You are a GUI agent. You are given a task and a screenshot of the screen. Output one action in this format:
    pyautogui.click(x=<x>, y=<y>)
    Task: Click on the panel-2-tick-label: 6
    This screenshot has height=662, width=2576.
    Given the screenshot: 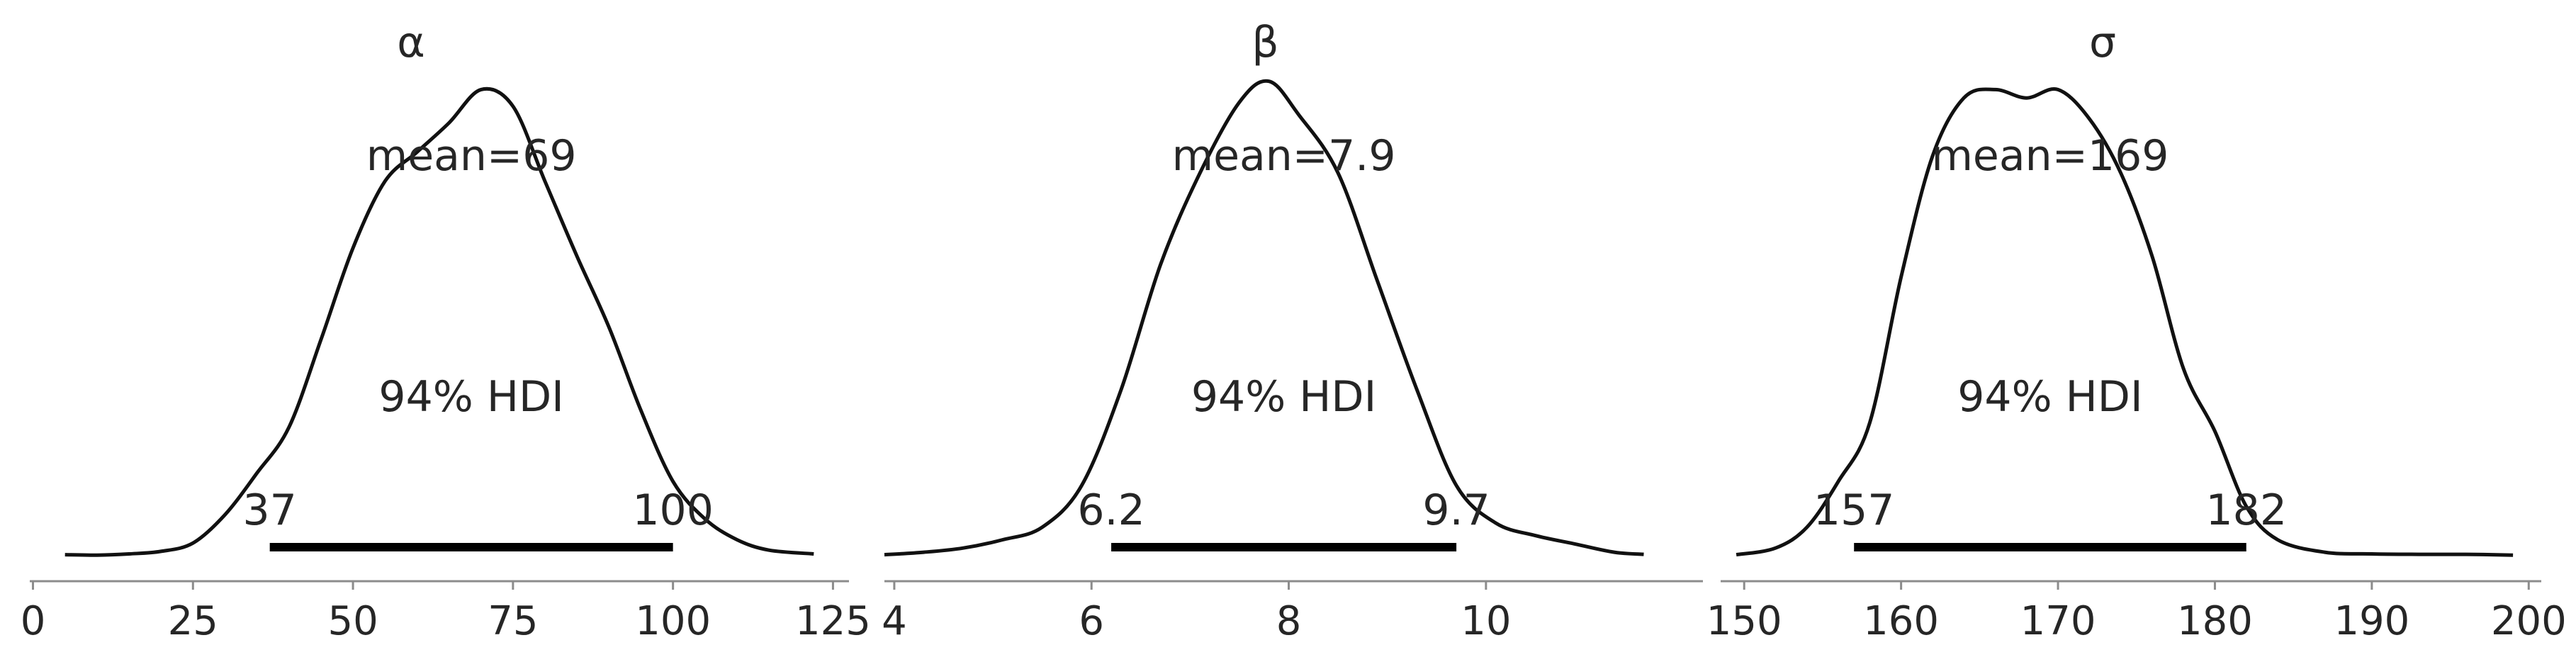 What is the action you would take?
    pyautogui.click(x=1091, y=621)
    